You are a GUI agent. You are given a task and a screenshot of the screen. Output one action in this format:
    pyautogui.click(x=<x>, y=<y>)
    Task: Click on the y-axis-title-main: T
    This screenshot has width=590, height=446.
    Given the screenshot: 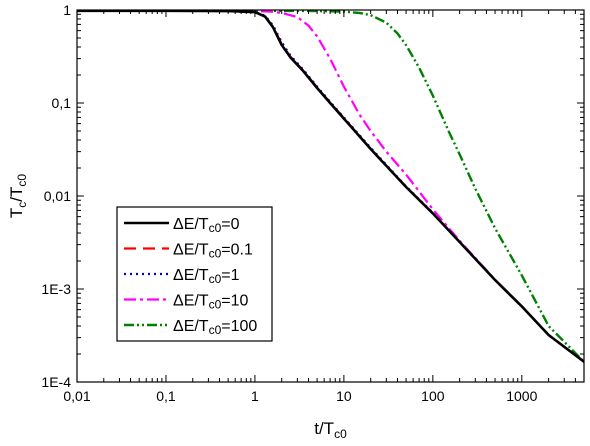 What is the action you would take?
    pyautogui.click(x=16, y=213)
    